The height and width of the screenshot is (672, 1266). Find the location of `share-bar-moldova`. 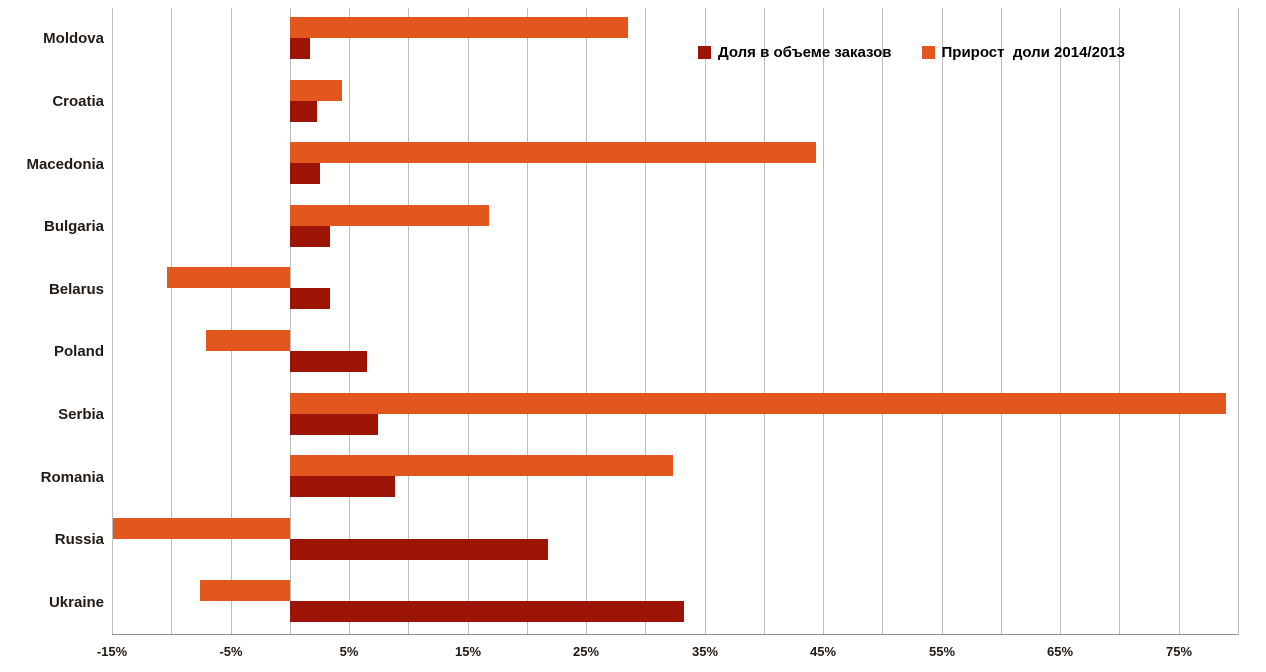

share-bar-moldova is located at coordinates (300, 48).